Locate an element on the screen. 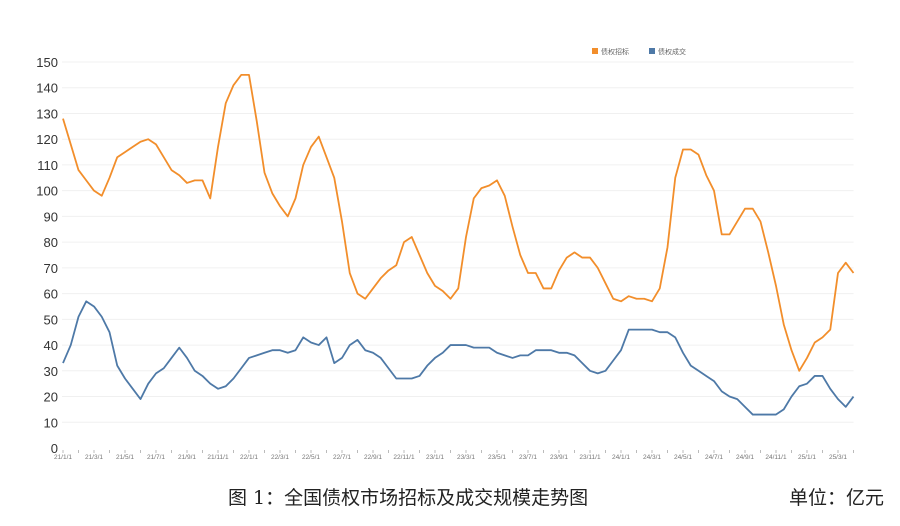 This screenshot has height=526, width=900. x-tick-label: 24/7/1 is located at coordinates (714, 457).